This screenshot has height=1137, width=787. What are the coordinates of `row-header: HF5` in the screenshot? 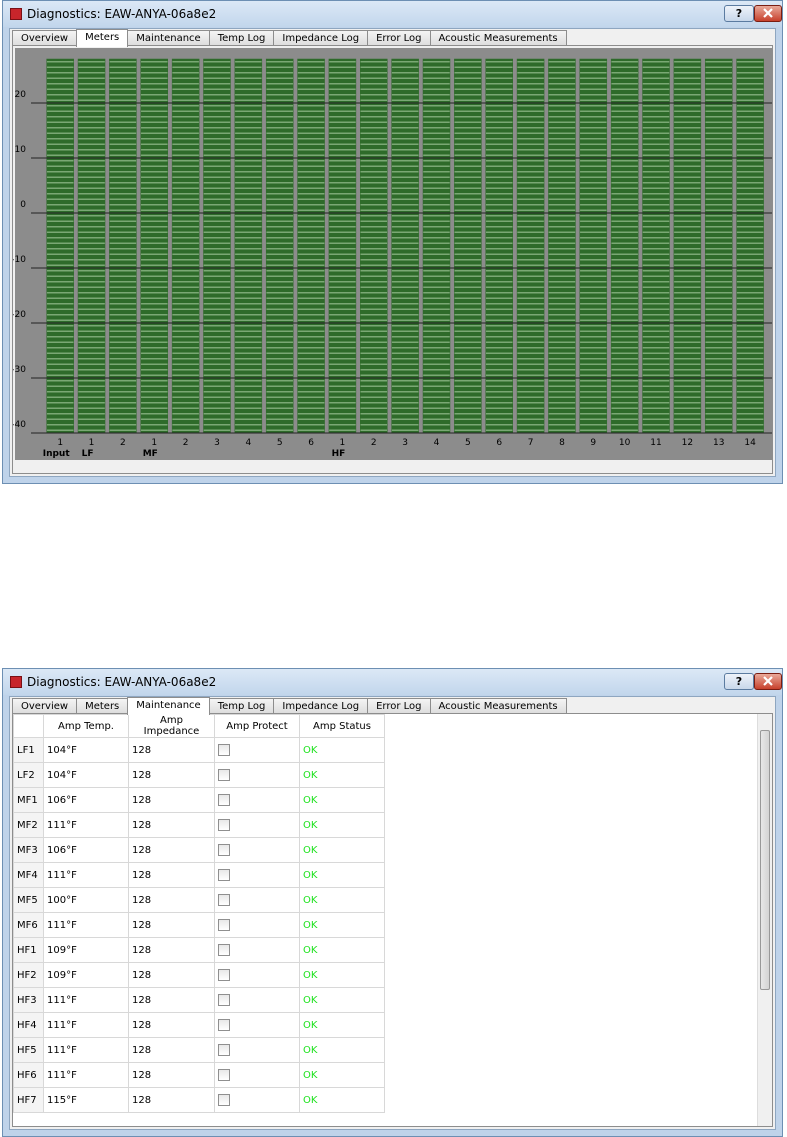 It's located at (28, 1050).